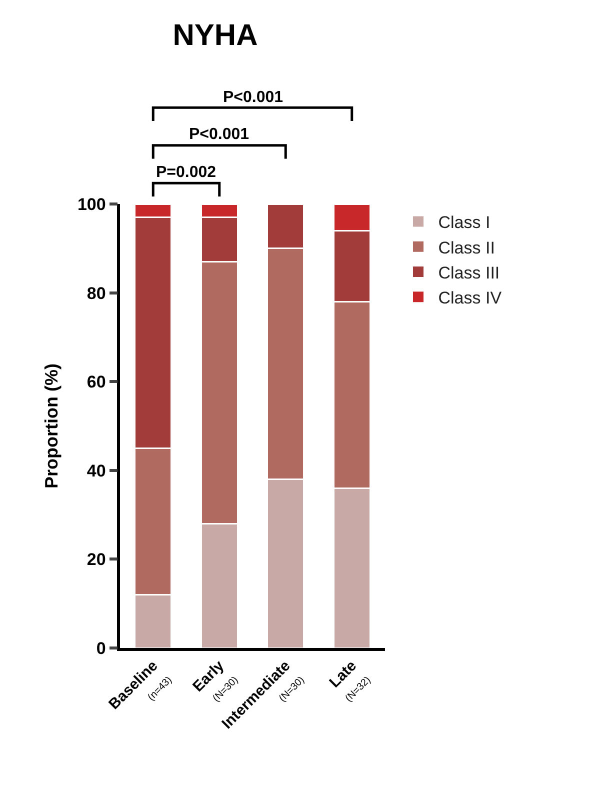 The width and height of the screenshot is (615, 792). What do you see at coordinates (466, 248) in the screenshot?
I see `legend-label: Class II` at bounding box center [466, 248].